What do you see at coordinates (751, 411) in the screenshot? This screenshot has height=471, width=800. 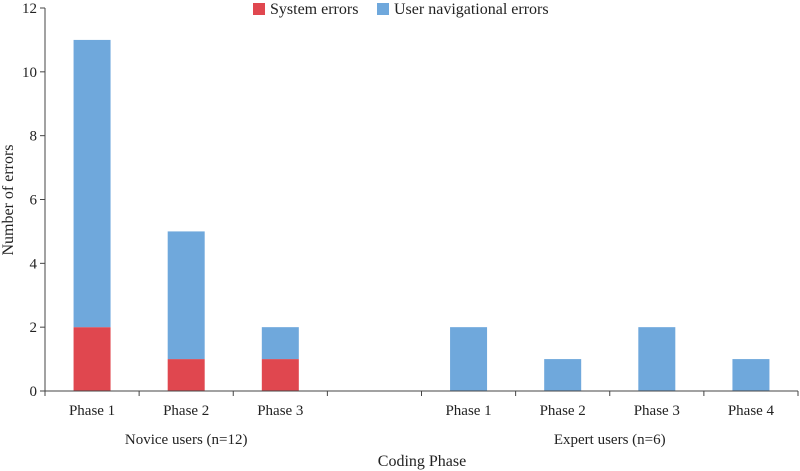 I see `x-tick-label: Phase 4` at bounding box center [751, 411].